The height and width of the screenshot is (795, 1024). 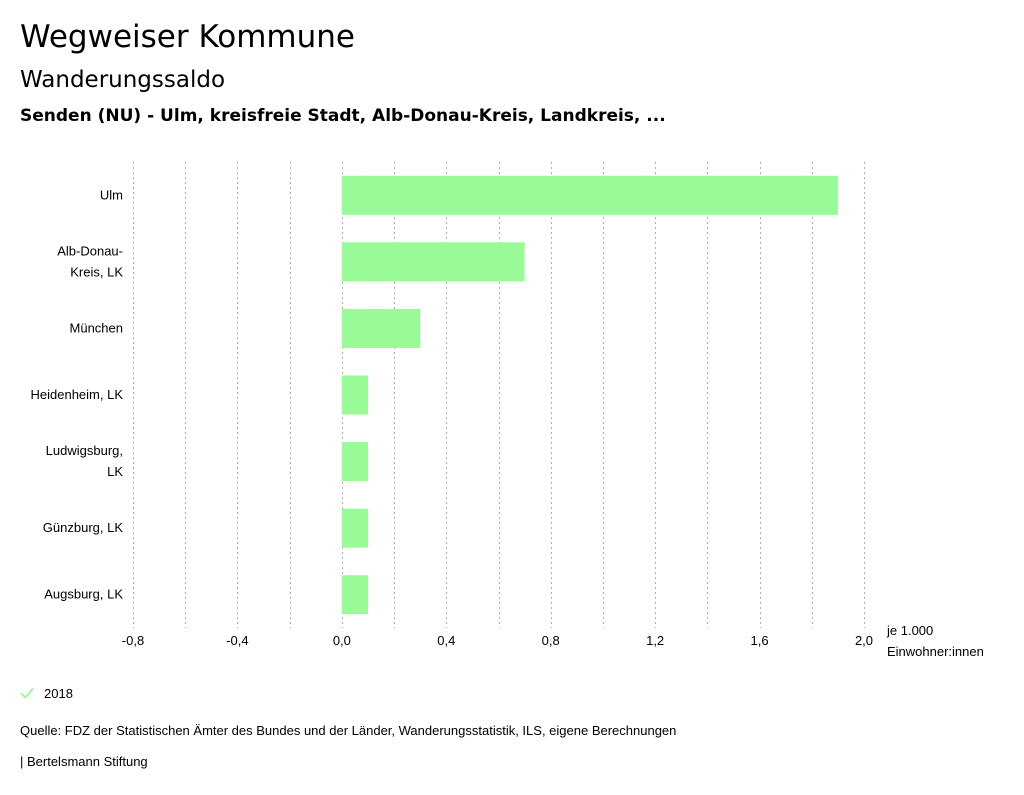 I want to click on legend-item-2018: 2018, so click(x=46, y=693).